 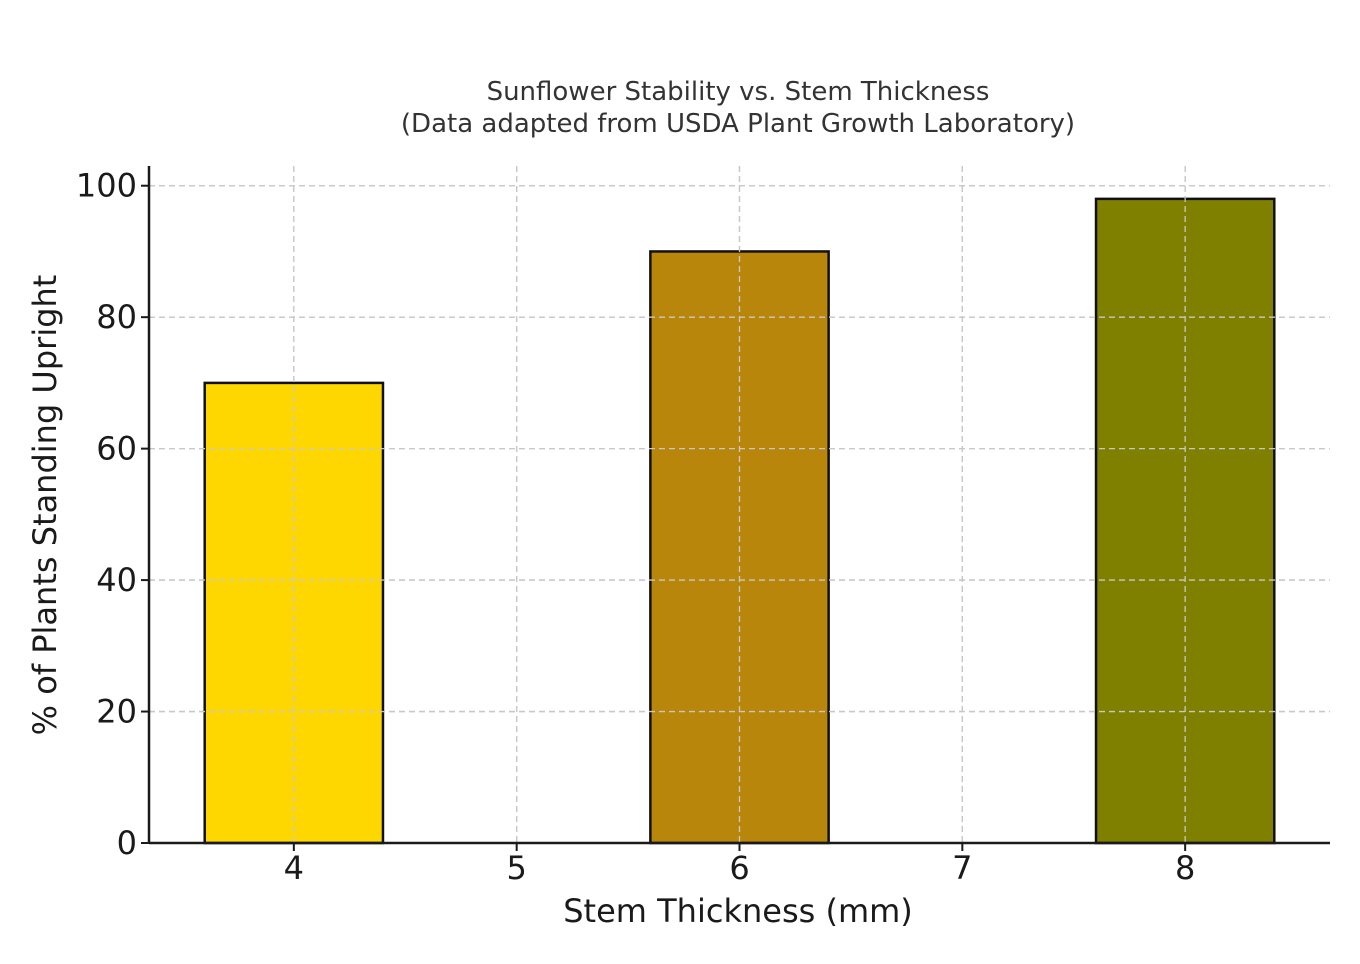 I want to click on x-tick-label: 8, so click(x=1185, y=868).